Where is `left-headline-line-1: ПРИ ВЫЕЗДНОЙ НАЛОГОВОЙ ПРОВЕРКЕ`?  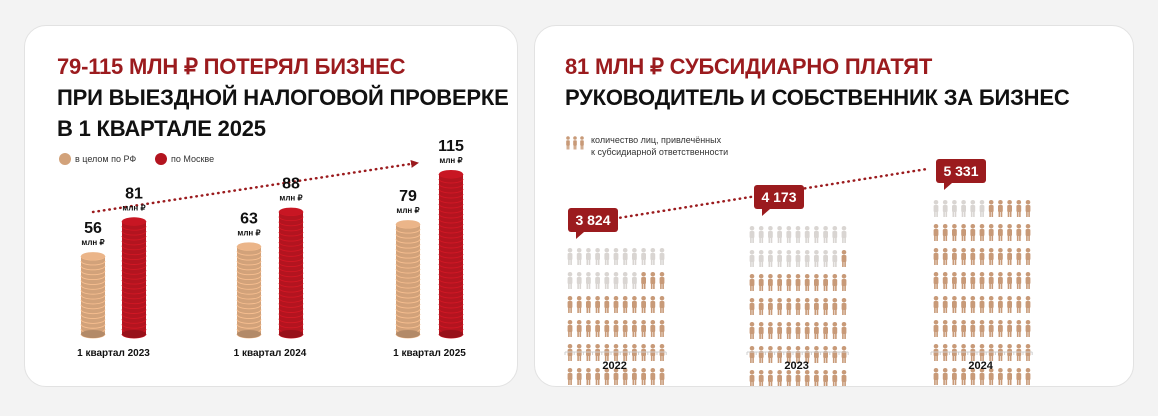
left-headline-line-1: ПРИ ВЫЕЗДНОЙ НАЛОГОВОЙ ПРОВЕРКЕ is located at coordinates (283, 97).